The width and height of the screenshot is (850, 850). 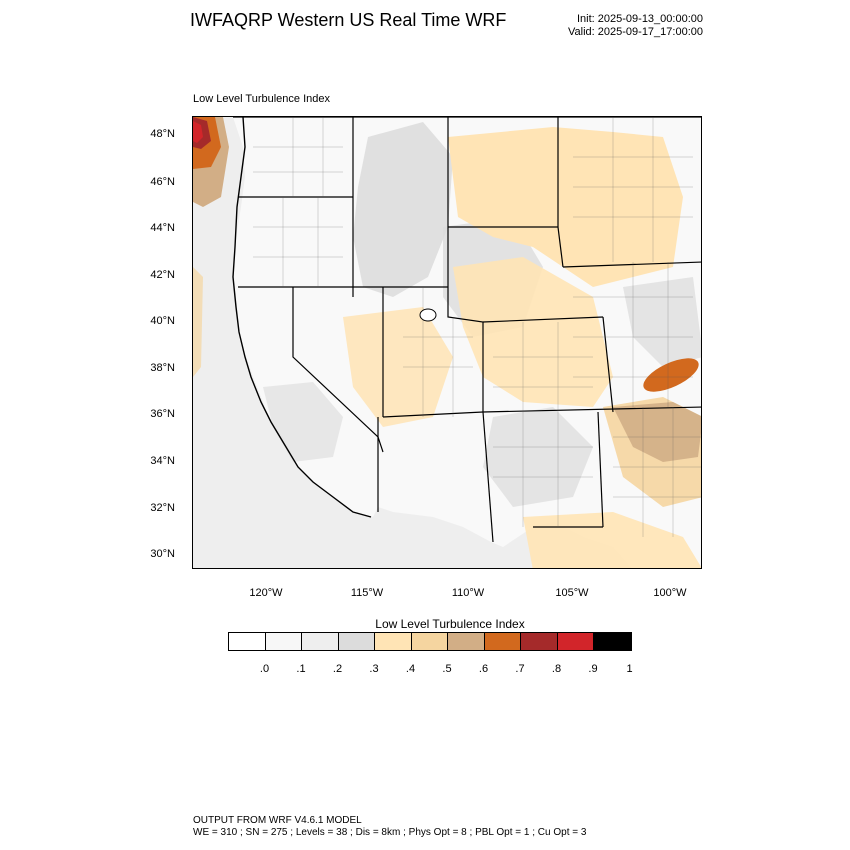 What do you see at coordinates (556, 669) in the screenshot?
I see `colorbar-tick-label: .8` at bounding box center [556, 669].